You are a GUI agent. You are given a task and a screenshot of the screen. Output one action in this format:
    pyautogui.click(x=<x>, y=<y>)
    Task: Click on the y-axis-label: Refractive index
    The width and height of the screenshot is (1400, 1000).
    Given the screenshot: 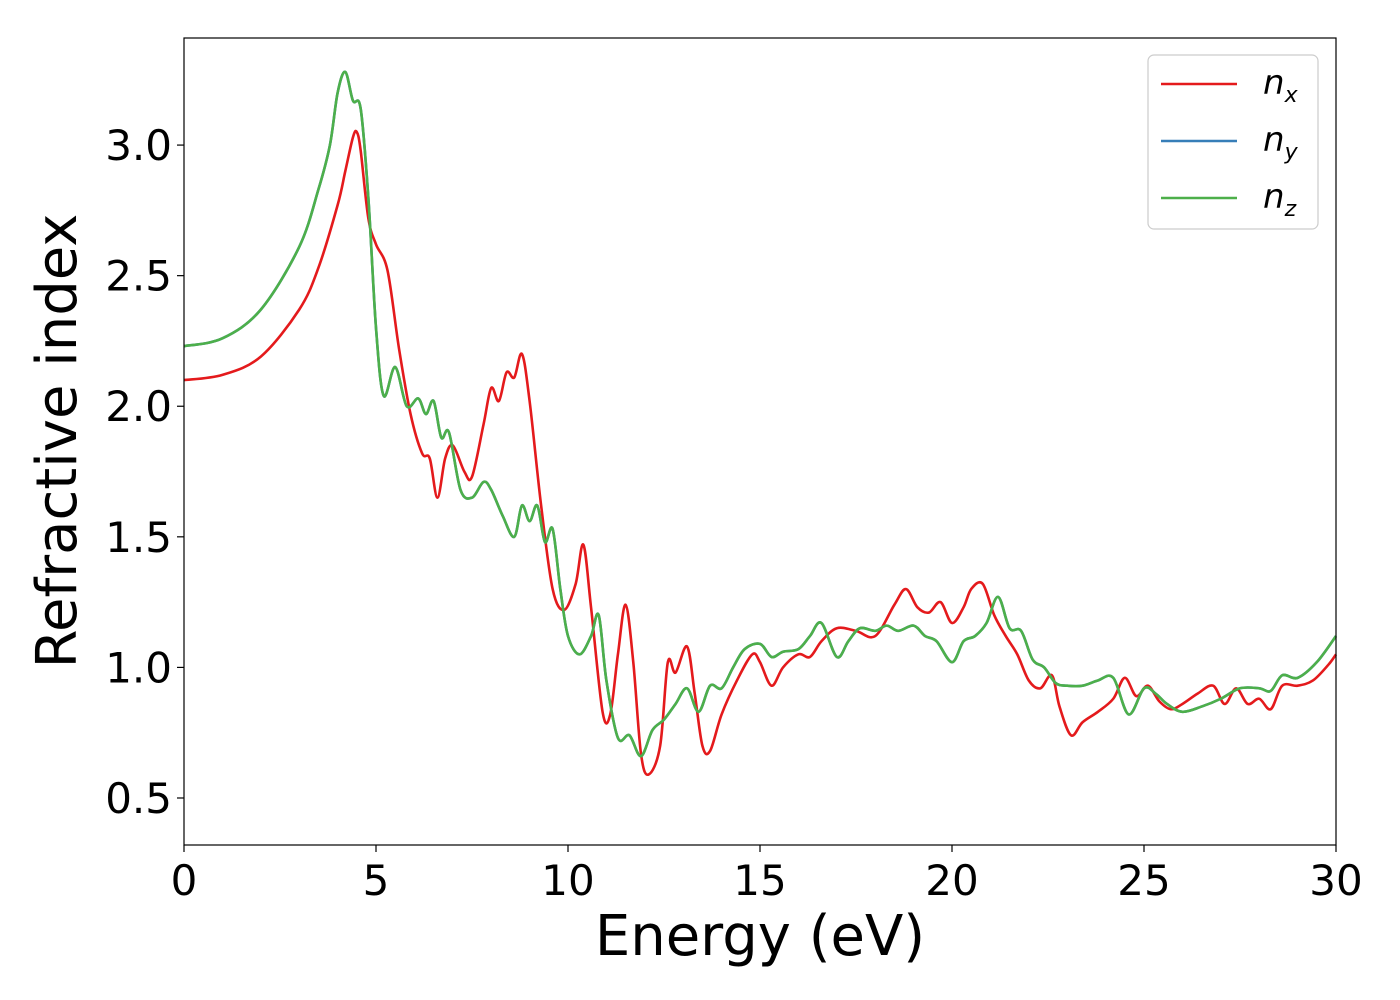 What is the action you would take?
    pyautogui.click(x=57, y=441)
    